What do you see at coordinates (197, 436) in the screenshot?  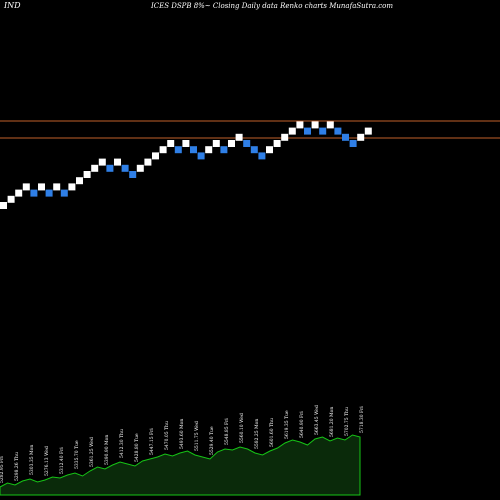 I see `volume-label: 5511.75 Wed` at bounding box center [197, 436].